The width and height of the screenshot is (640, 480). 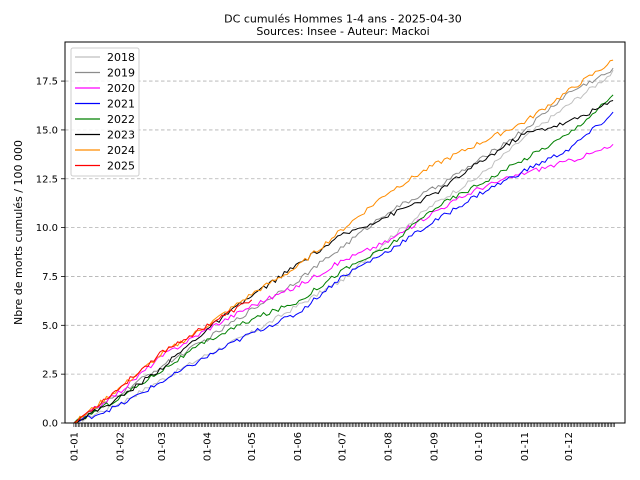 I want to click on legend: 2018 2019 2020 2021 2022 2023 2024 2025, so click(x=105, y=112).